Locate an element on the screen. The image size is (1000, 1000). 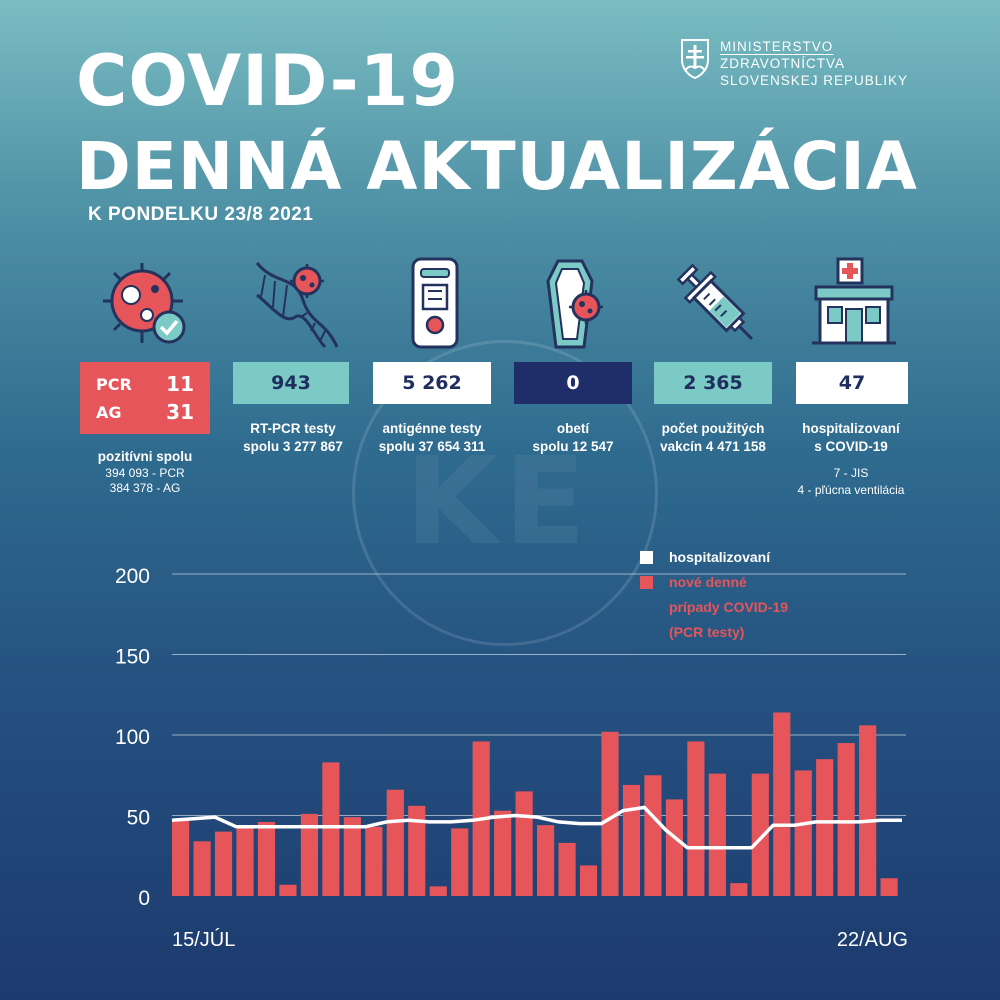
legend-hospitalized-label: hospitalizovaní is located at coordinates (720, 557).